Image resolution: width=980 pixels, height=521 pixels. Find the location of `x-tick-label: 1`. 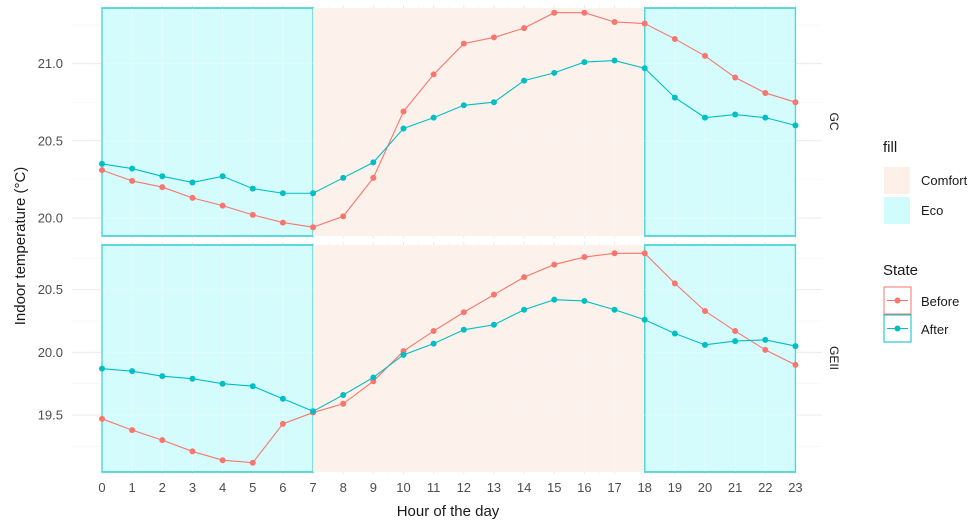

x-tick-label: 1 is located at coordinates (132, 487).